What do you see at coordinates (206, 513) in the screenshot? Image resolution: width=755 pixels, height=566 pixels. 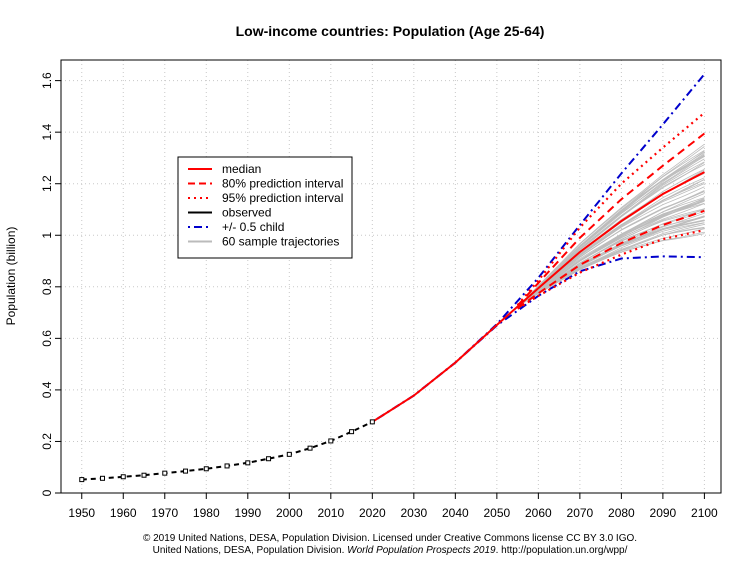 I see `x-tick-label-3: 1980` at bounding box center [206, 513].